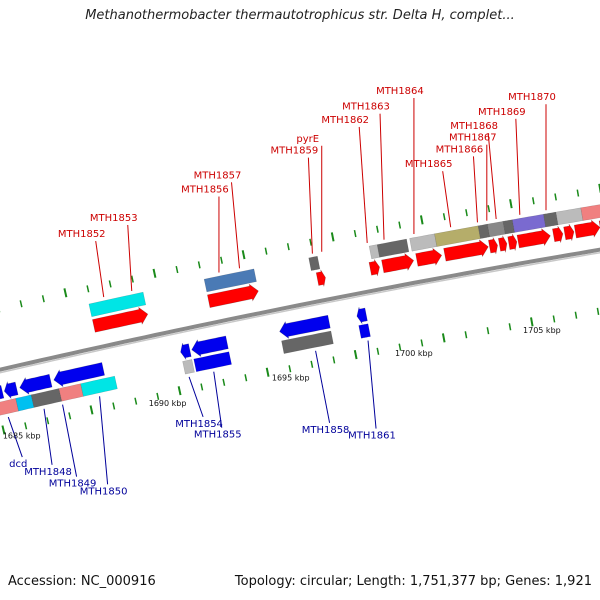 The image size is (600, 600). I want to click on gene-label-mth1866: MTH1866, so click(460, 149).